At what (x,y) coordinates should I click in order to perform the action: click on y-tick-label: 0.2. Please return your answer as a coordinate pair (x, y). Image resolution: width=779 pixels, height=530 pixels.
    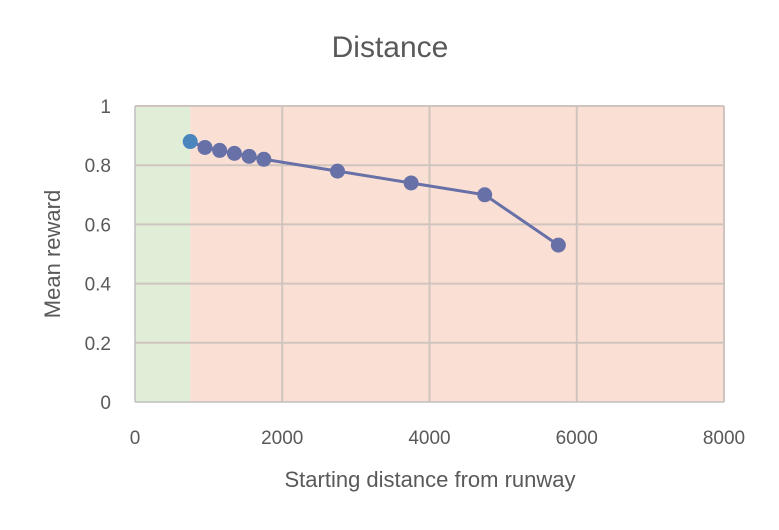
    Looking at the image, I should click on (98, 344).